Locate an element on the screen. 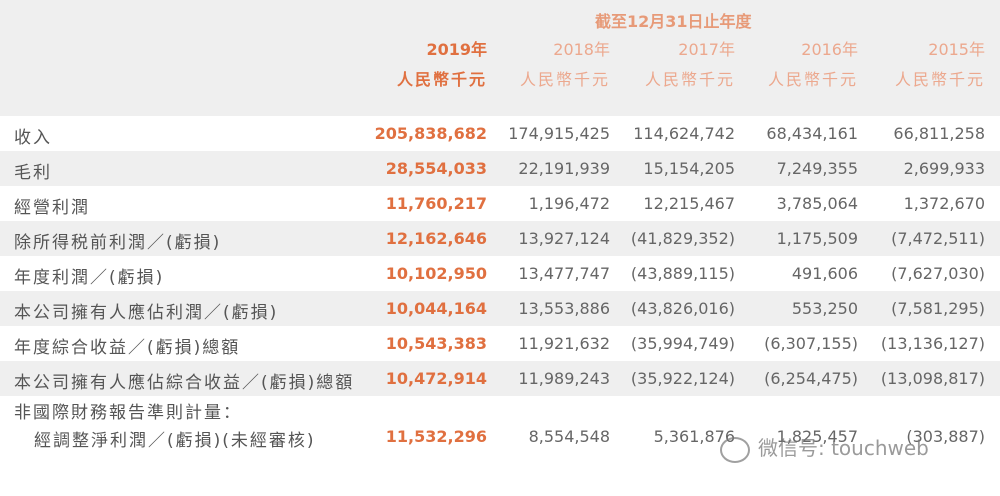 The width and height of the screenshot is (1000, 496). row-label: 毛利 is located at coordinates (33, 173).